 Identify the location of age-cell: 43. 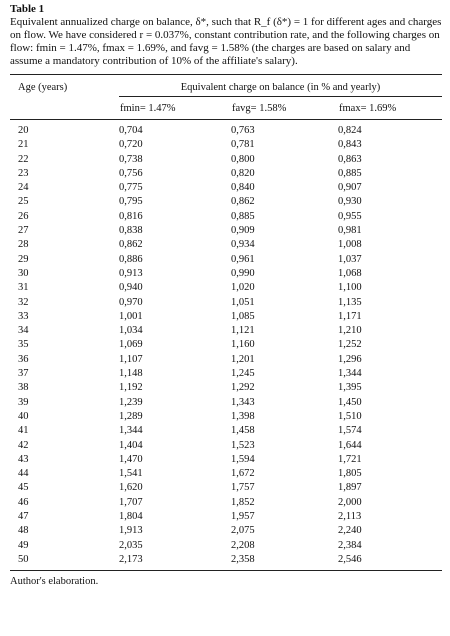
(23, 459).